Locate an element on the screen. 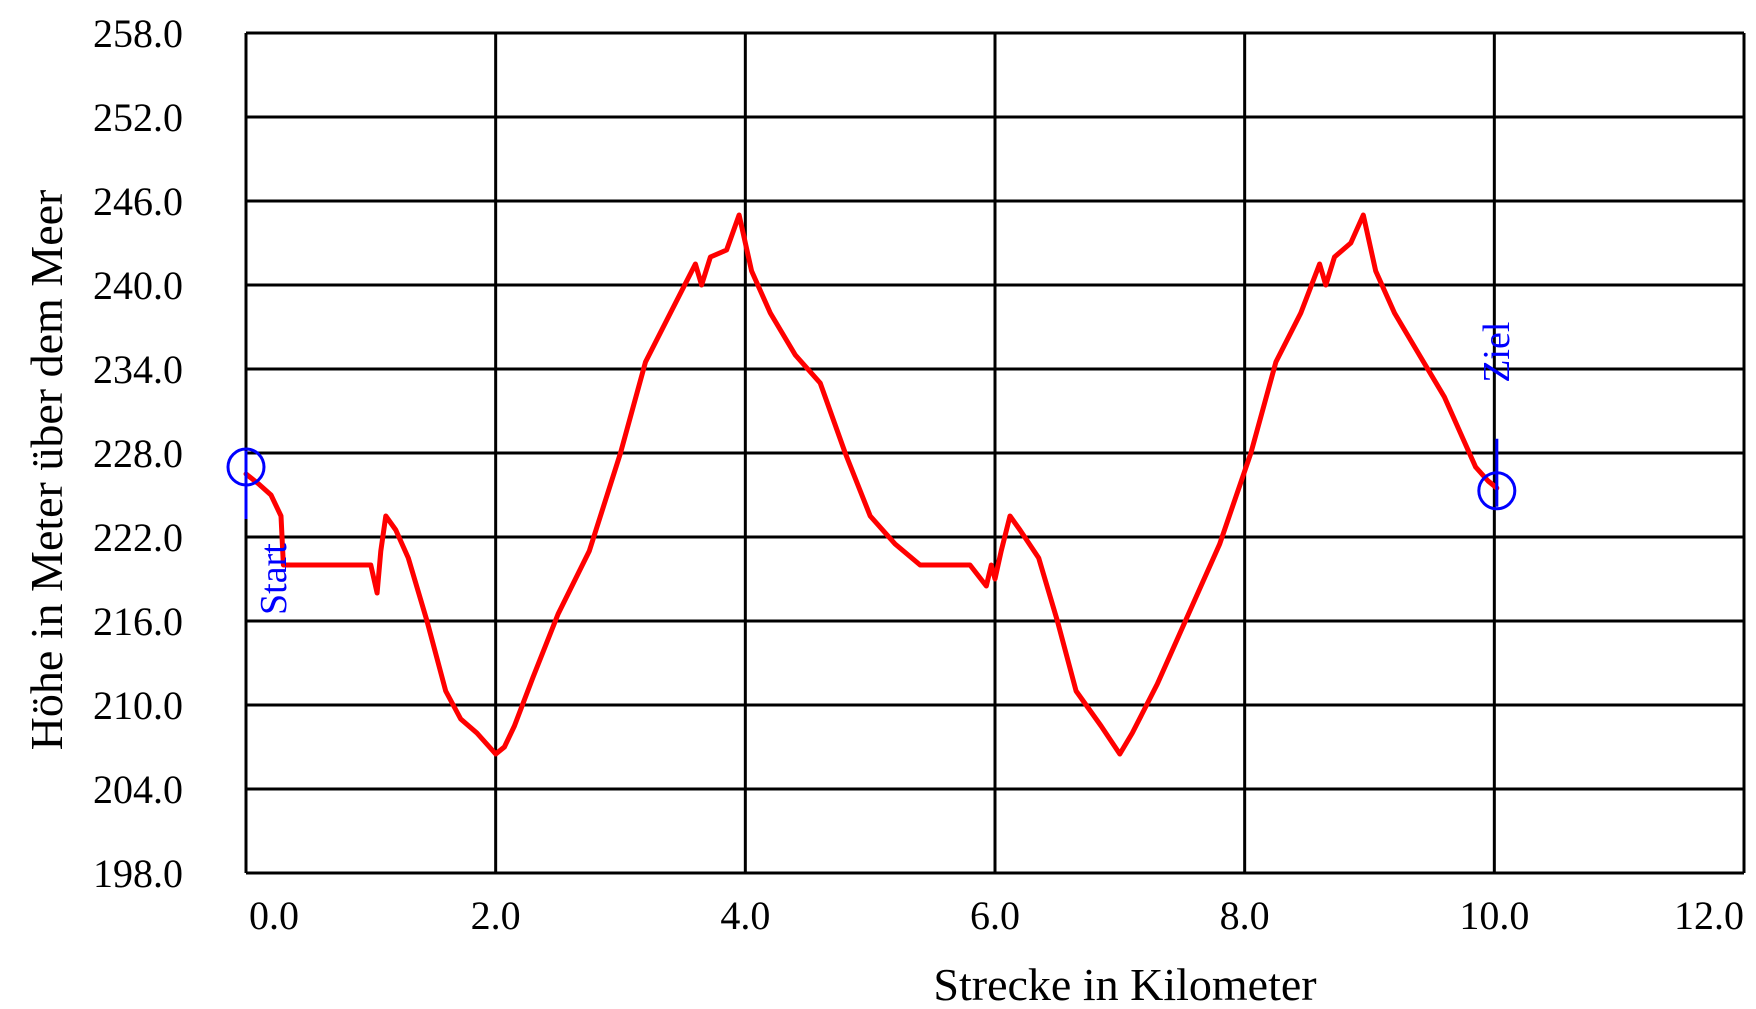 This screenshot has height=1009, width=1756. x-tick-label: 0.0 is located at coordinates (274, 915).